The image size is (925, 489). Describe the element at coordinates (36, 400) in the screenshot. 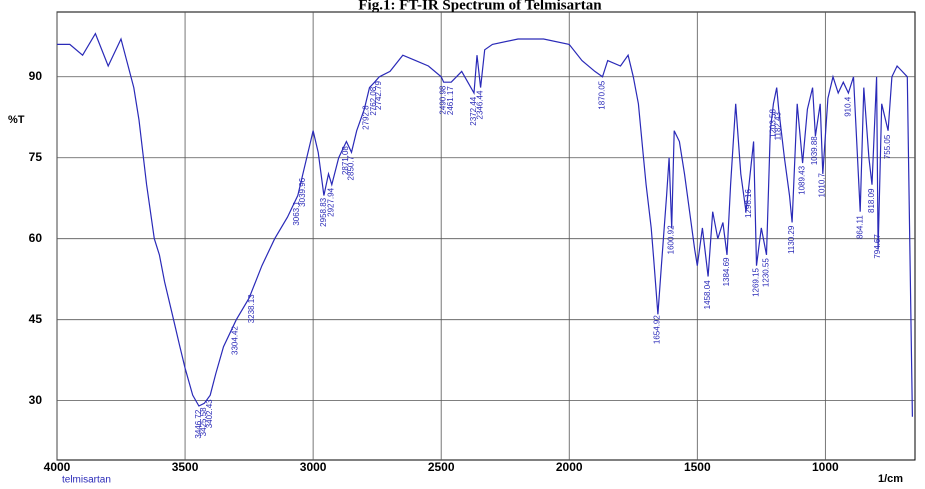

I see `y-tick-label: 30` at that location.